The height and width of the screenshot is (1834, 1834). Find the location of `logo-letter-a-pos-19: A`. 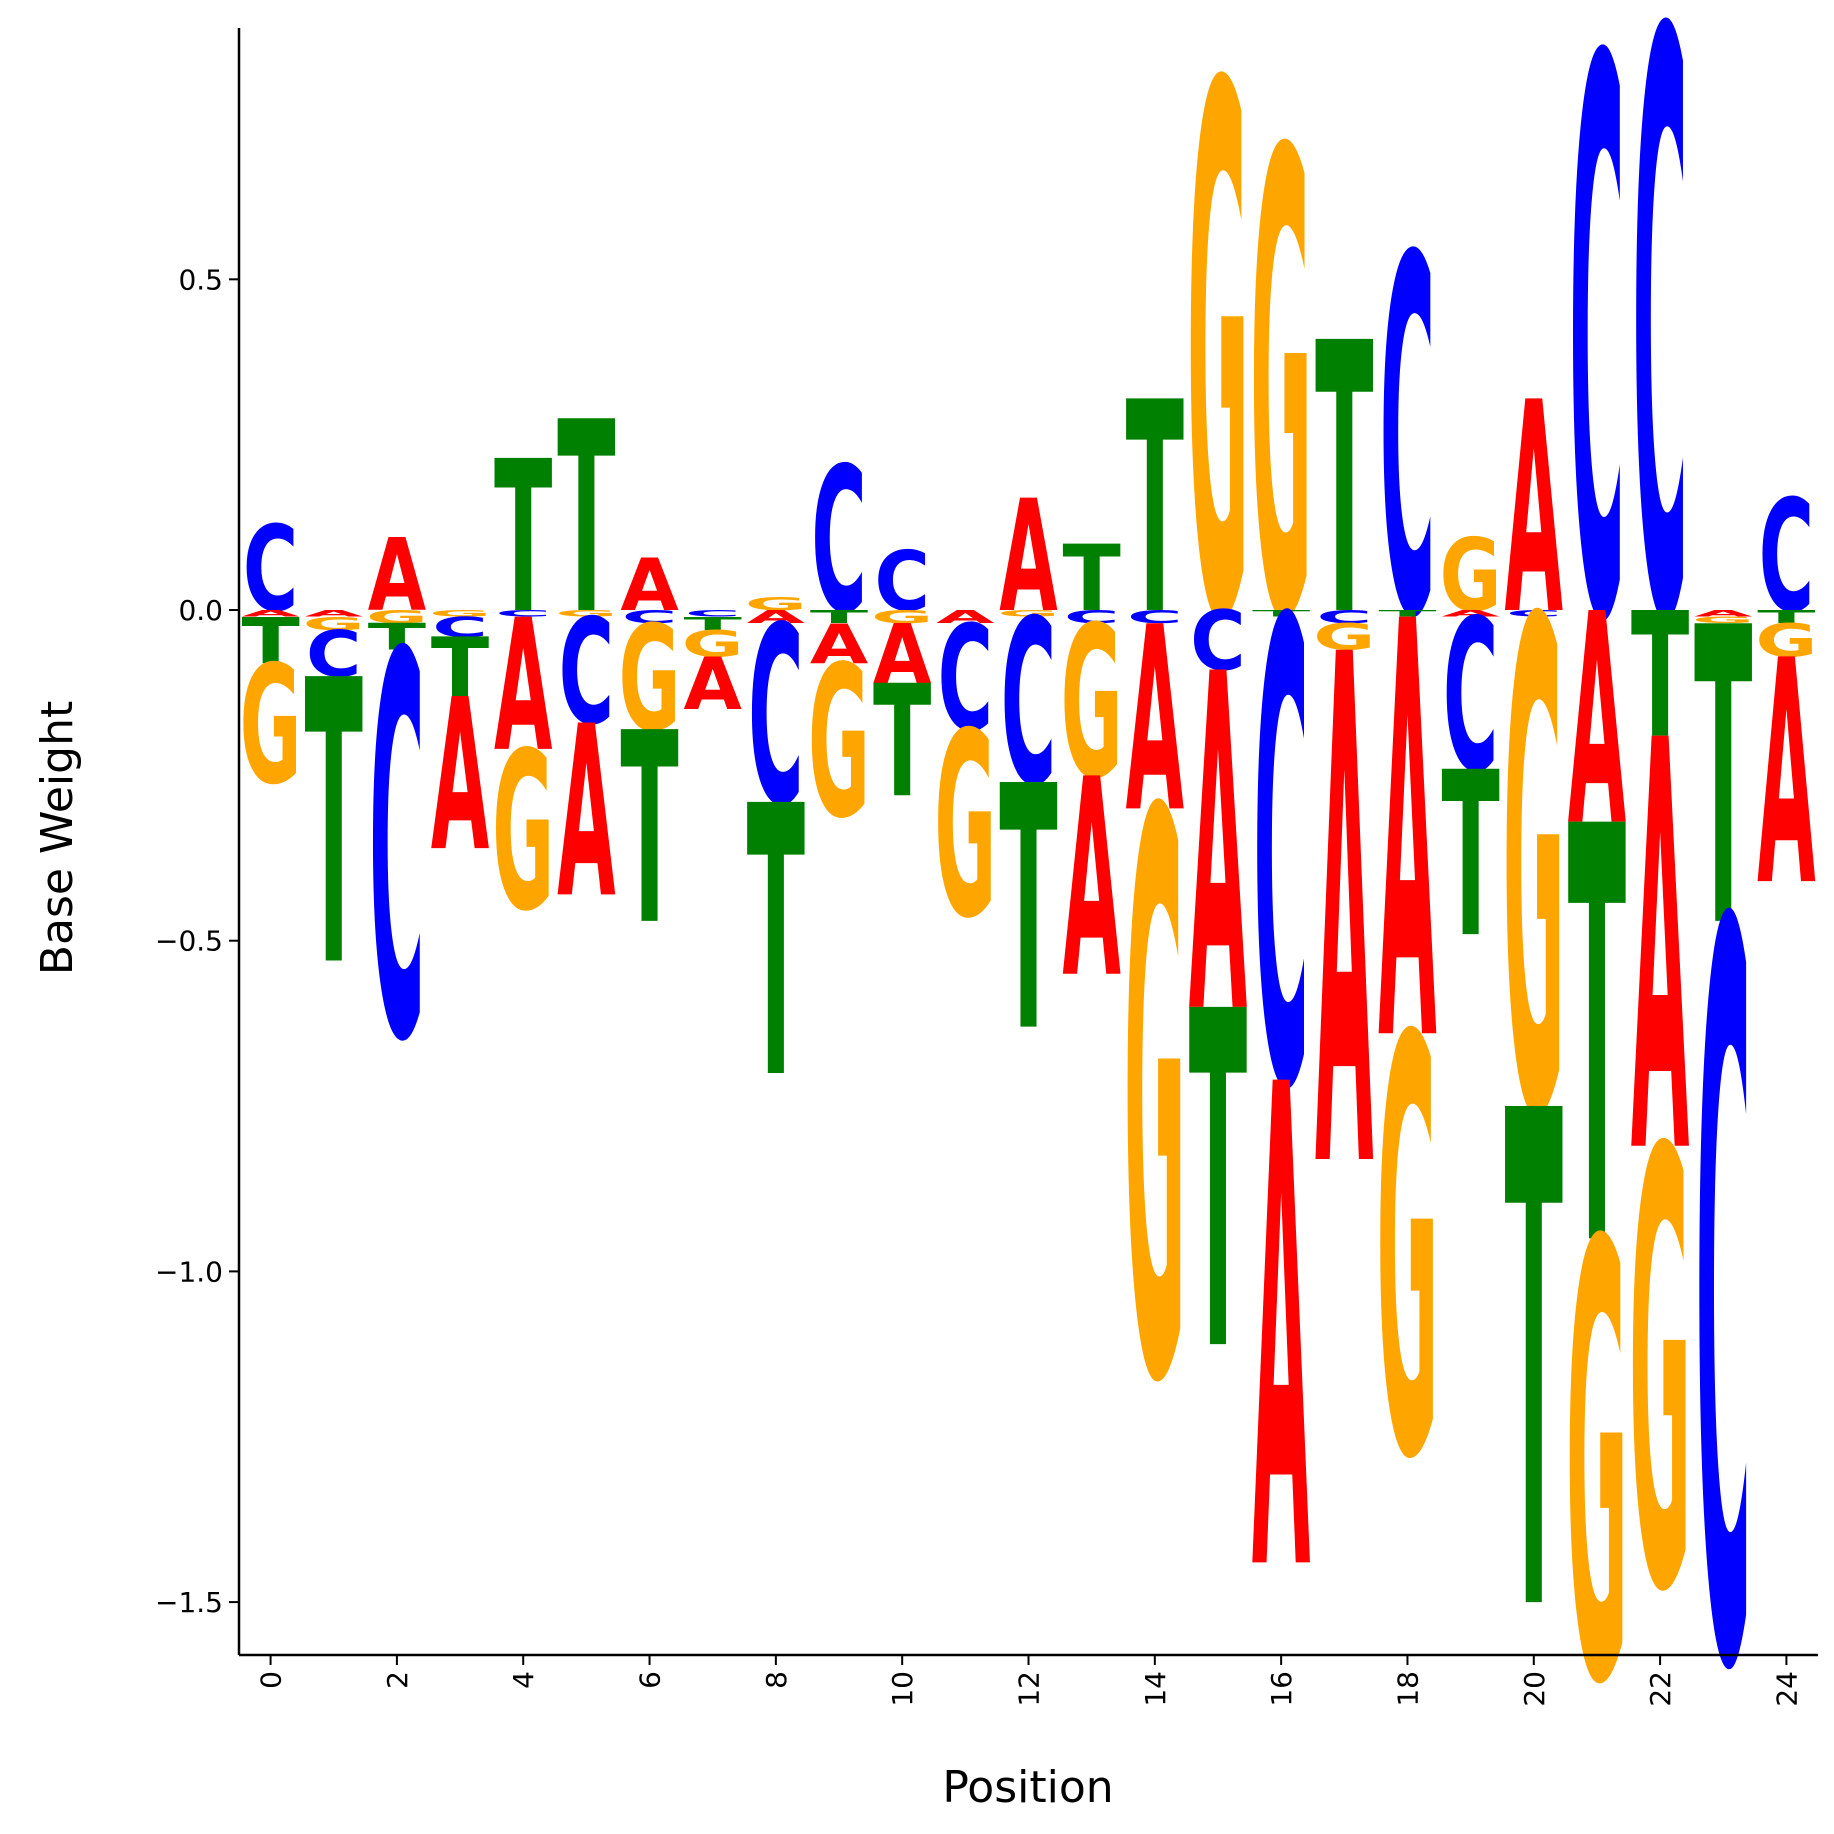

logo-letter-a-pos-19: A is located at coordinates (1470, 613).